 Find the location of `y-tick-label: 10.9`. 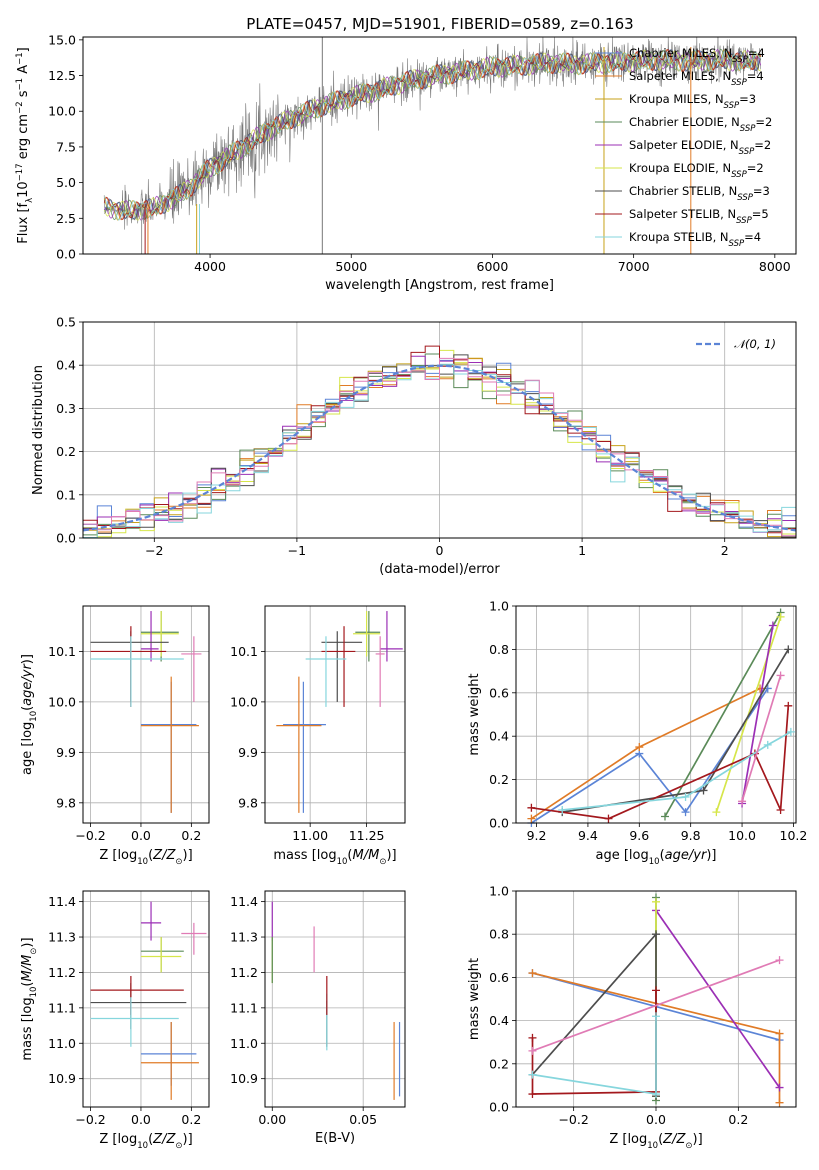

y-tick-label: 10.9 is located at coordinates (244, 1078).